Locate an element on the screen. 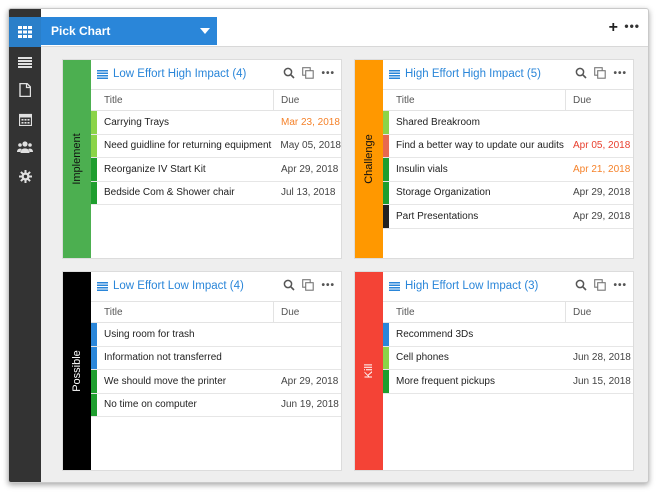  panel-header: High Effort Low Impact (3) ••• is located at coordinates (508, 286).